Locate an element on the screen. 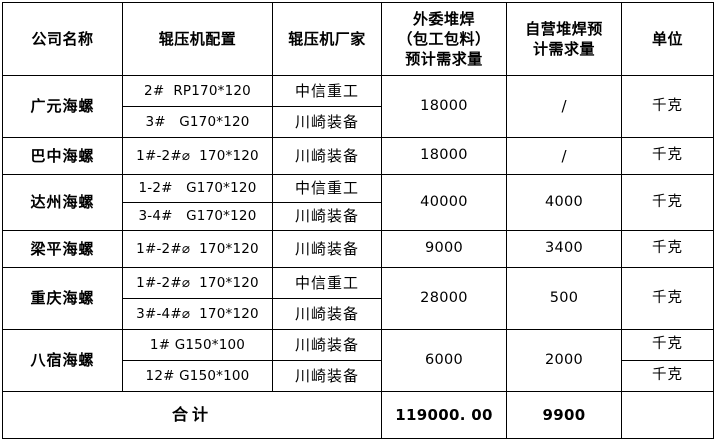 This screenshot has height=439, width=716. cell-selfoperated-qty: 3400 is located at coordinates (564, 249).